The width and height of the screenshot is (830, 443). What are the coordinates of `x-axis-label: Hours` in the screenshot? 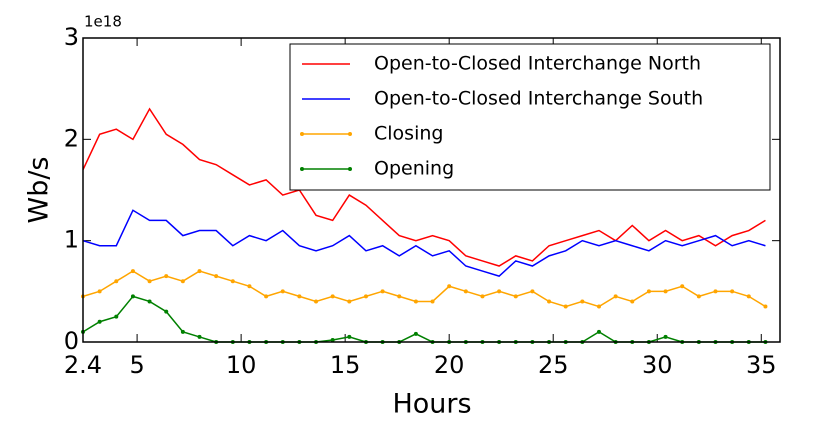 It's located at (431, 404).